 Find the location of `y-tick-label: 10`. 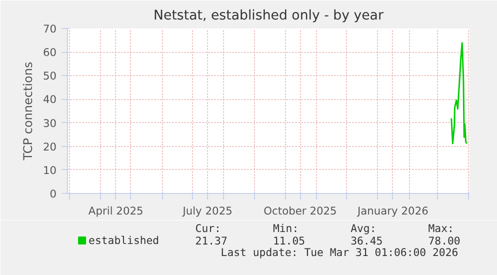

y-tick-label: 10 is located at coordinates (49, 170).